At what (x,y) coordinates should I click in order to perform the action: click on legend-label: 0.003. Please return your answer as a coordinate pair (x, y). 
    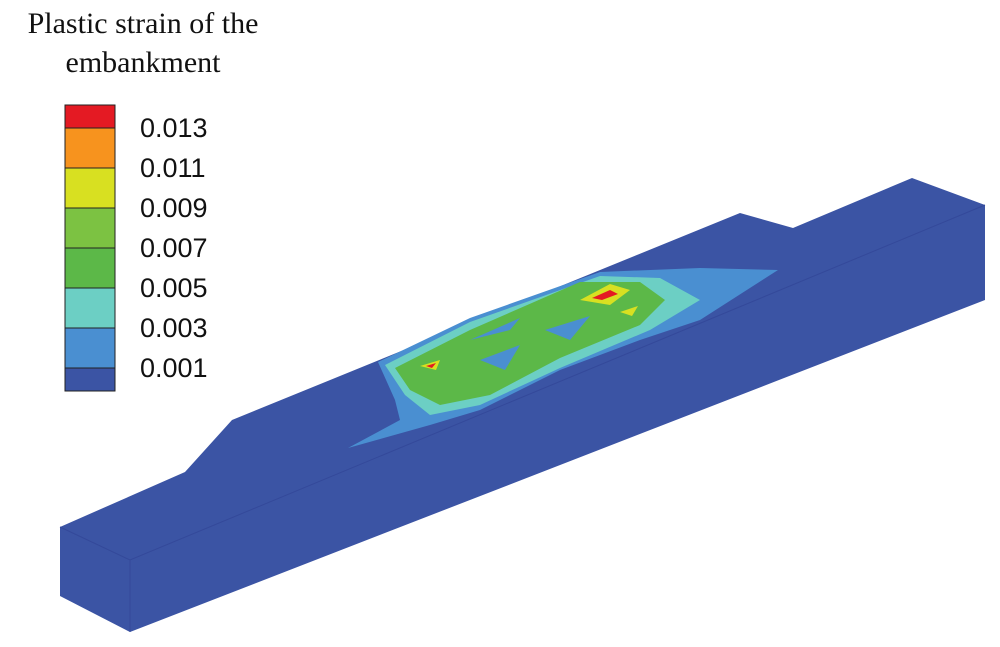
    Looking at the image, I should click on (174, 328).